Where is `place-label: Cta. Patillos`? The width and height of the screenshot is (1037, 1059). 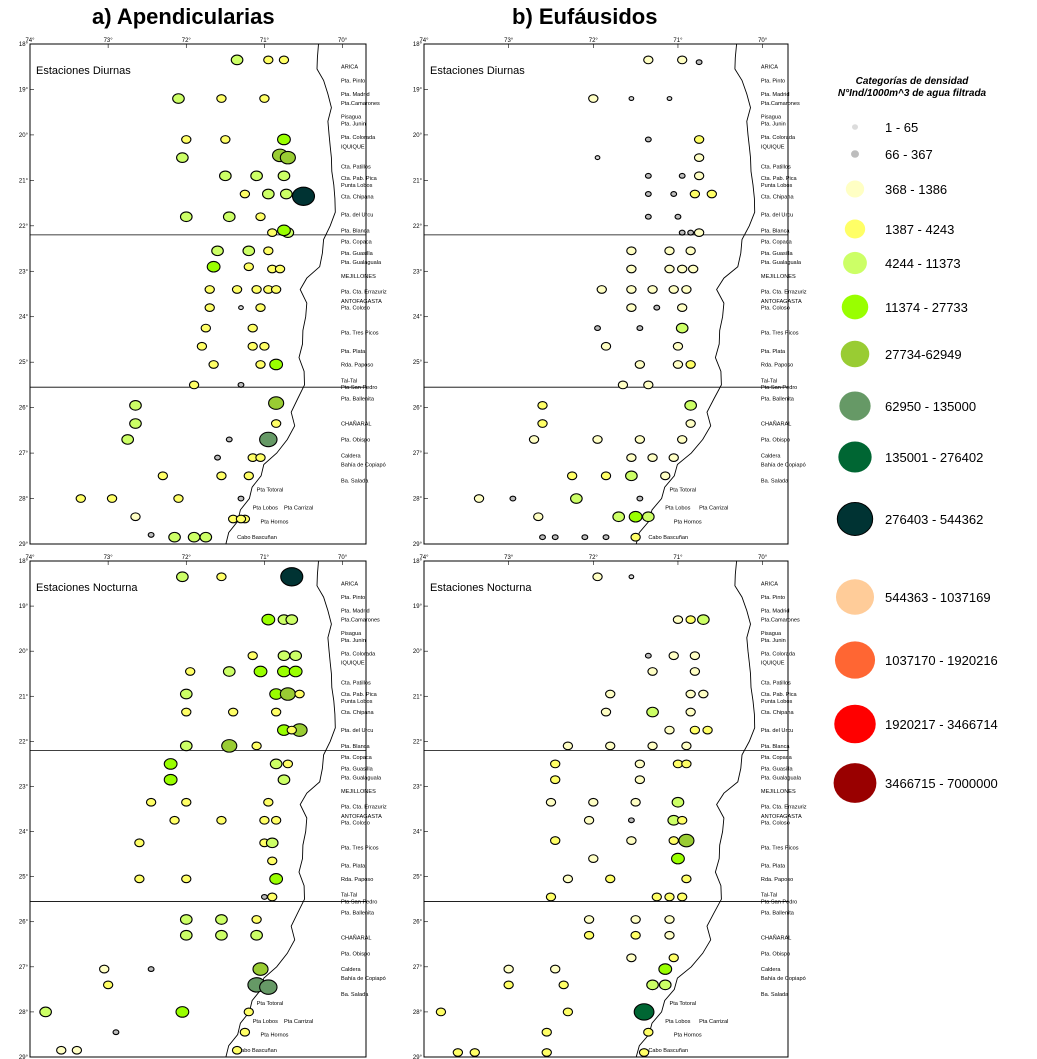
place-label: Cta. Patillos is located at coordinates (776, 684).